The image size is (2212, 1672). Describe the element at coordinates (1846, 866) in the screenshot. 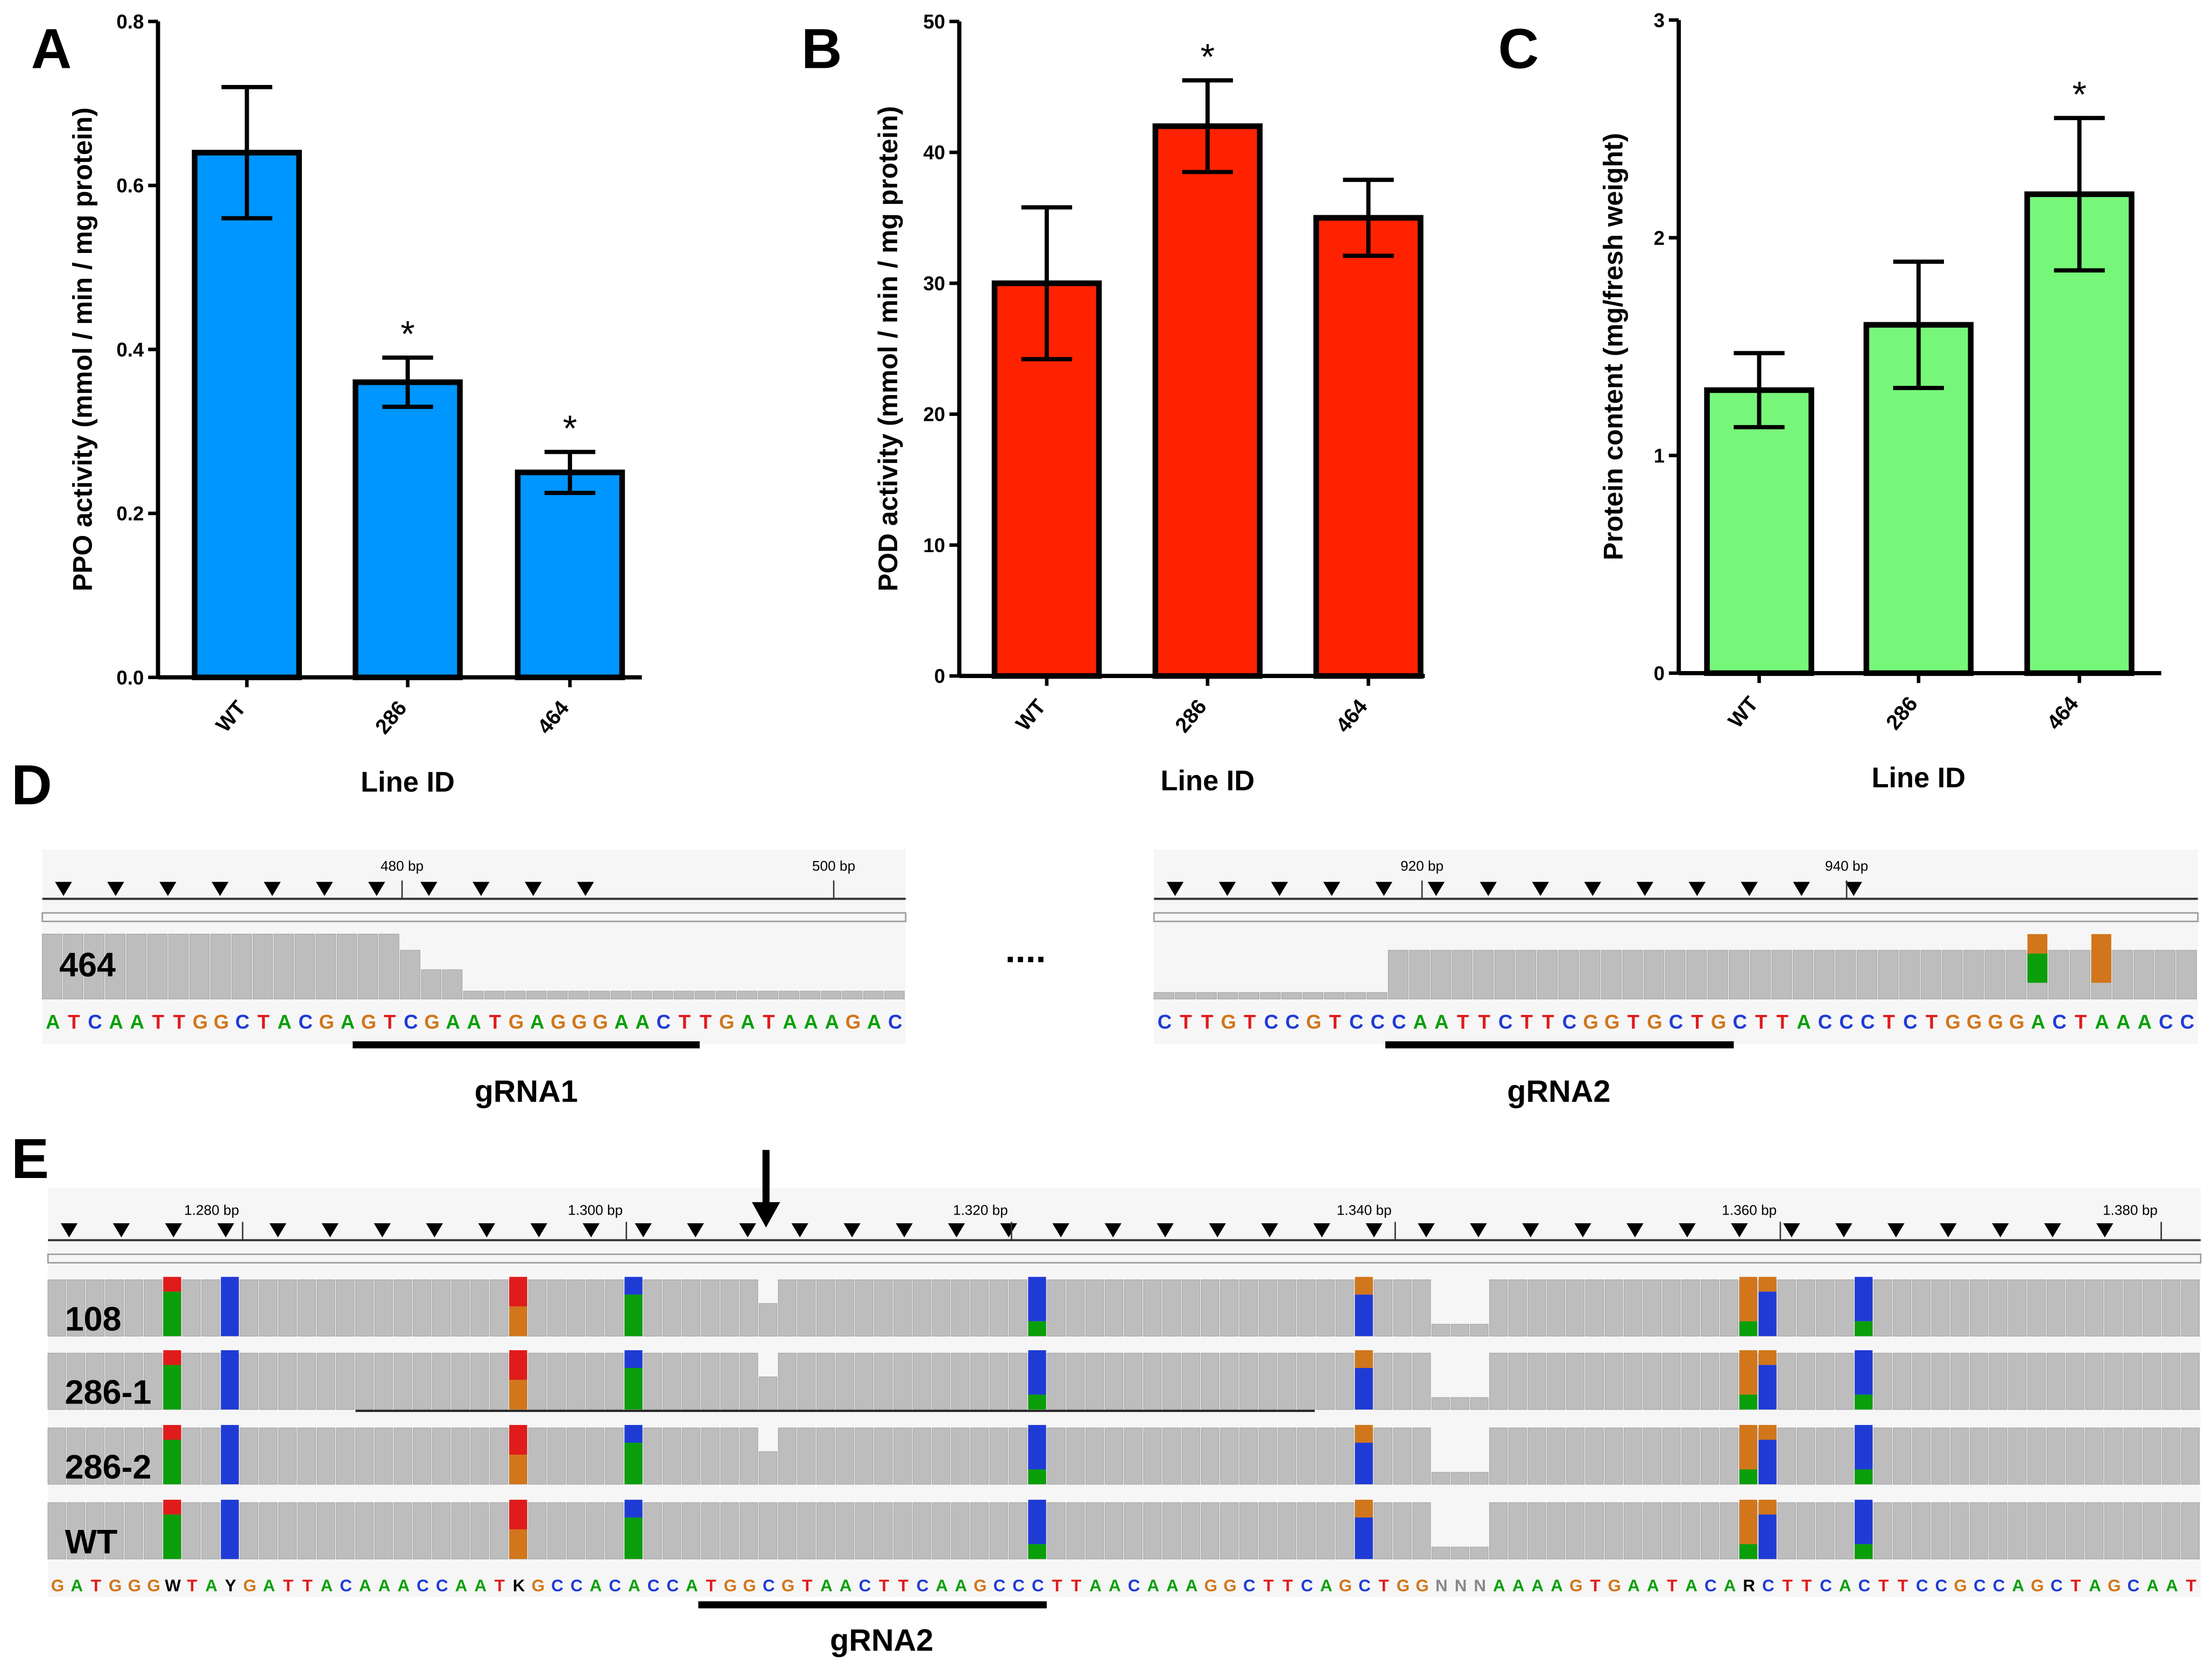

I see `ruler-label: 940 bp` at that location.